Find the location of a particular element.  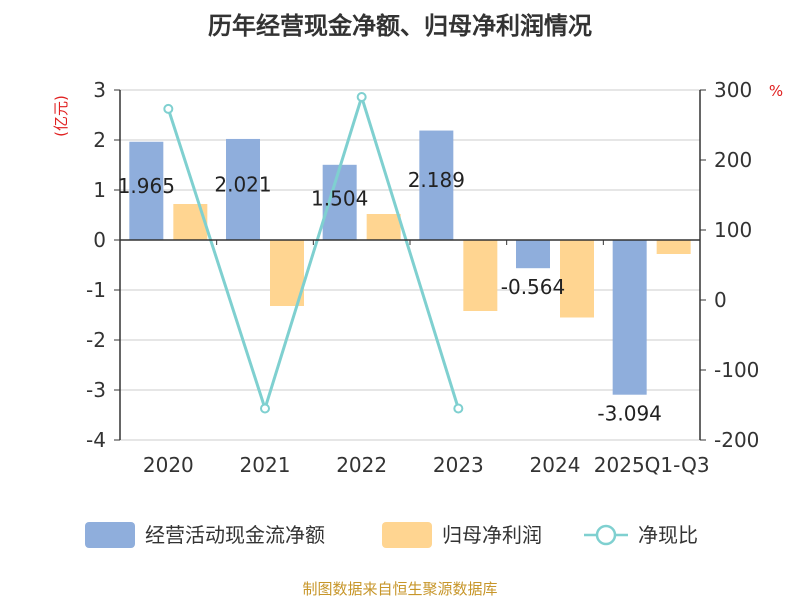

category-label: 2024 is located at coordinates (555, 465).